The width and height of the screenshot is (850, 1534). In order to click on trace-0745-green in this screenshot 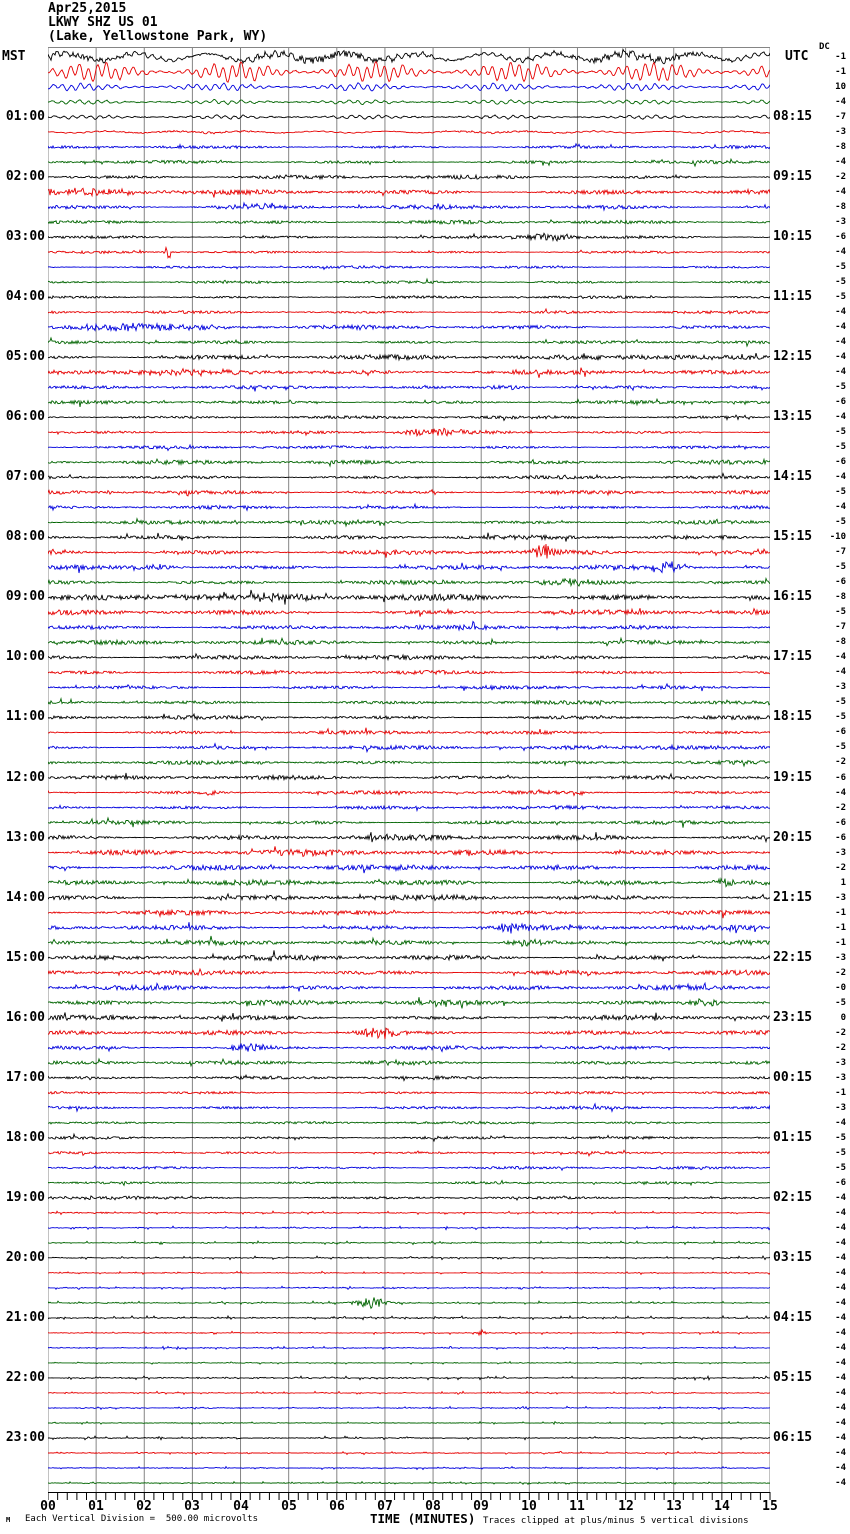, I will do `click(409, 522)`.